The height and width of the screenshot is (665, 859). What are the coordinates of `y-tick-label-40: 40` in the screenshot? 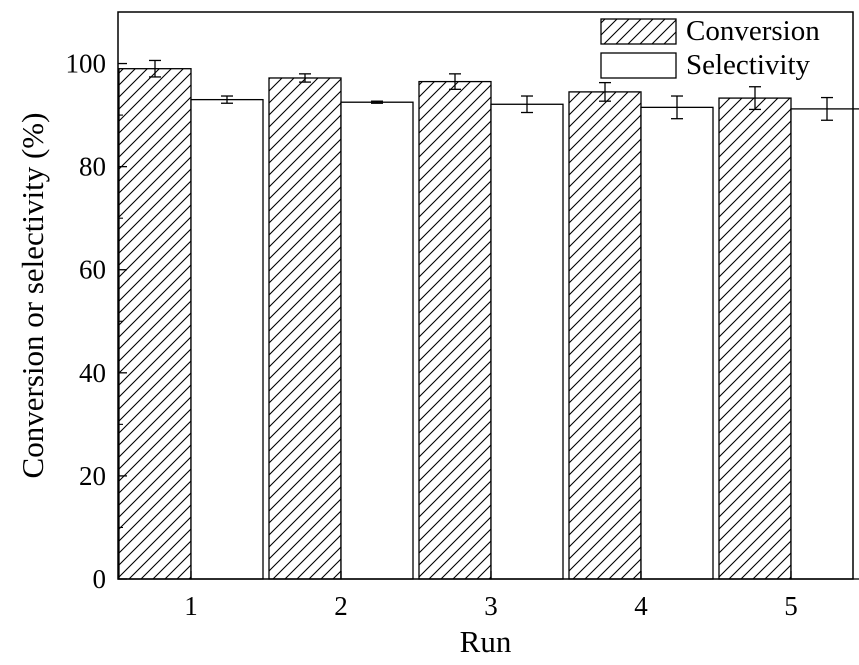 It's located at (92, 373).